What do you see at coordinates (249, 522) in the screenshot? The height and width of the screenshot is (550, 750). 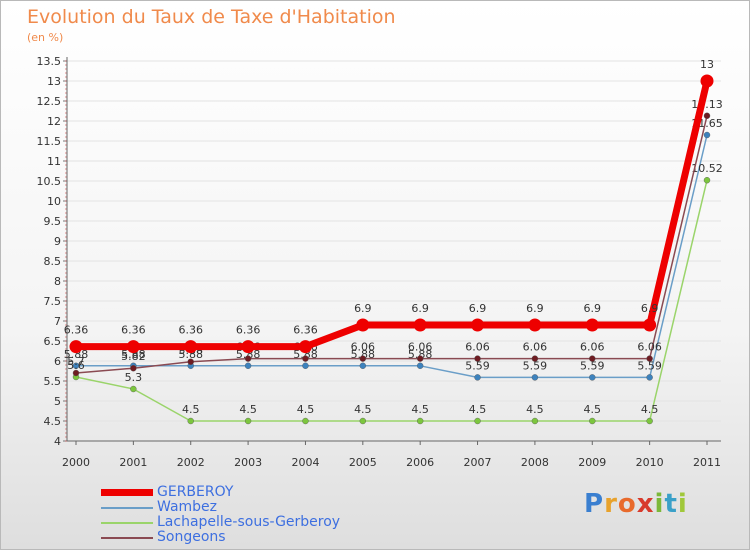 I see `legend-label-lachapelle: Lachapelle-sous-Gerberoy` at bounding box center [249, 522].